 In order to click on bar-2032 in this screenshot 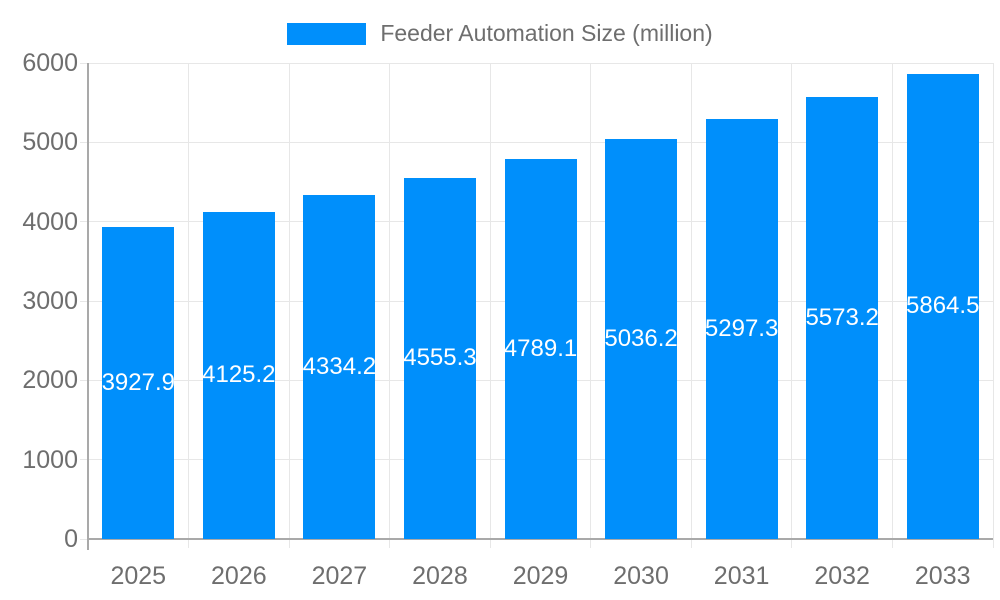, I will do `click(842, 317)`.